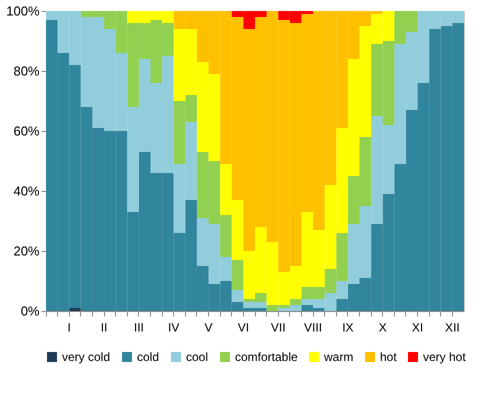 The height and width of the screenshot is (400, 499). Describe the element at coordinates (382, 327) in the screenshot. I see `x-tick-label: X` at that location.